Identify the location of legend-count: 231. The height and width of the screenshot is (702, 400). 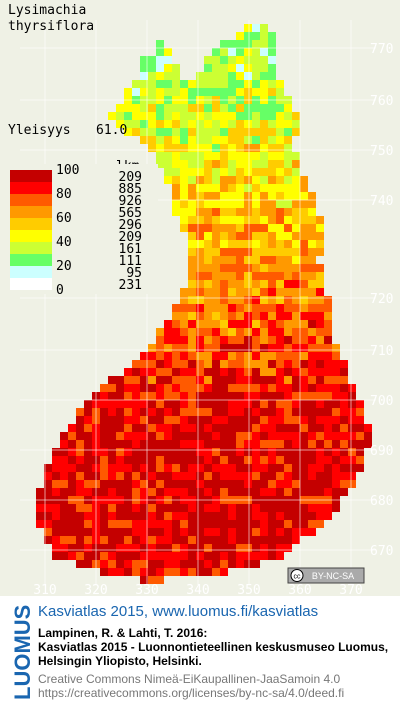
(130, 285).